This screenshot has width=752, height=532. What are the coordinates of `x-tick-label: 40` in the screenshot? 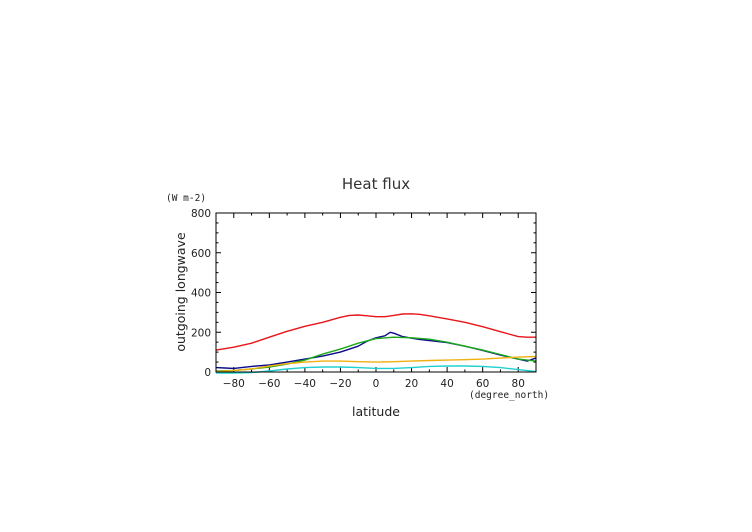 It's located at (446, 384).